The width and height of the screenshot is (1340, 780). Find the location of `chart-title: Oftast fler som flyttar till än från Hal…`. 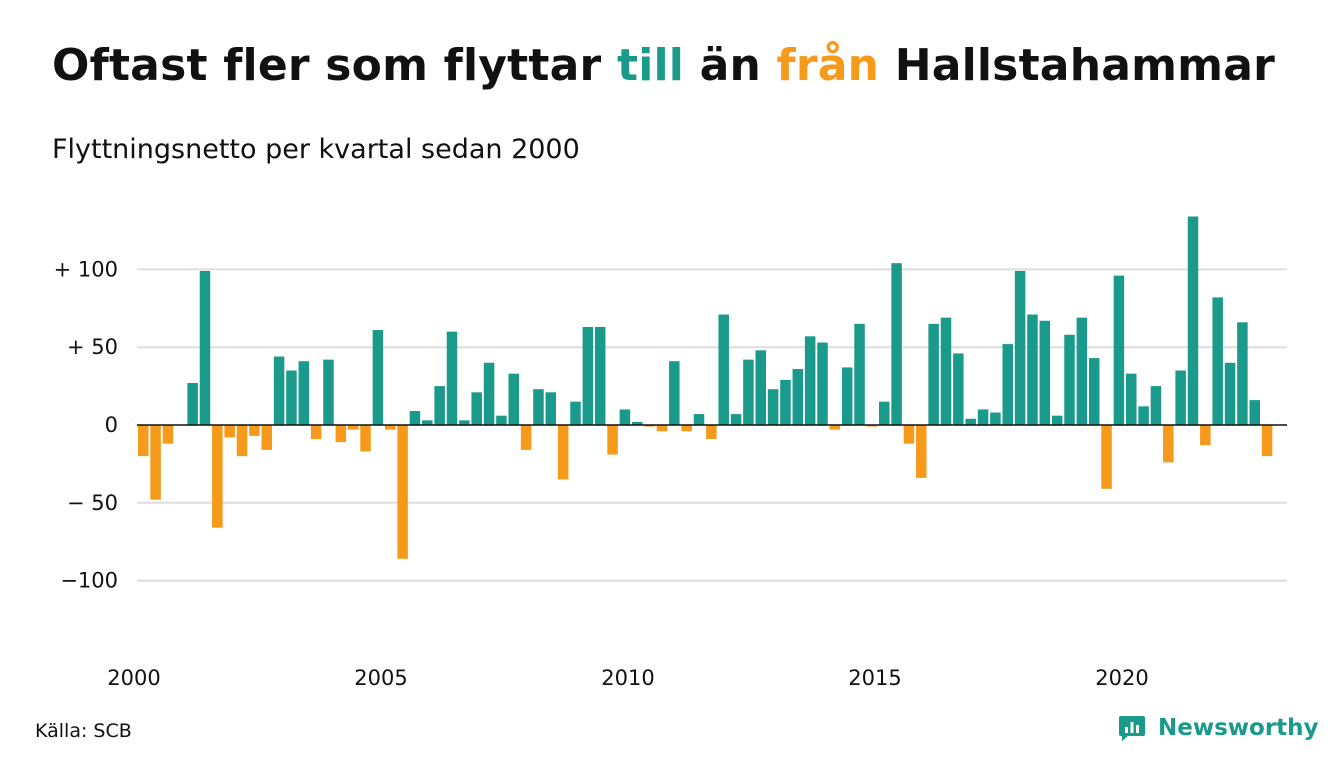

chart-title: Oftast fler som flyttar till än från Hal… is located at coordinates (663, 65).